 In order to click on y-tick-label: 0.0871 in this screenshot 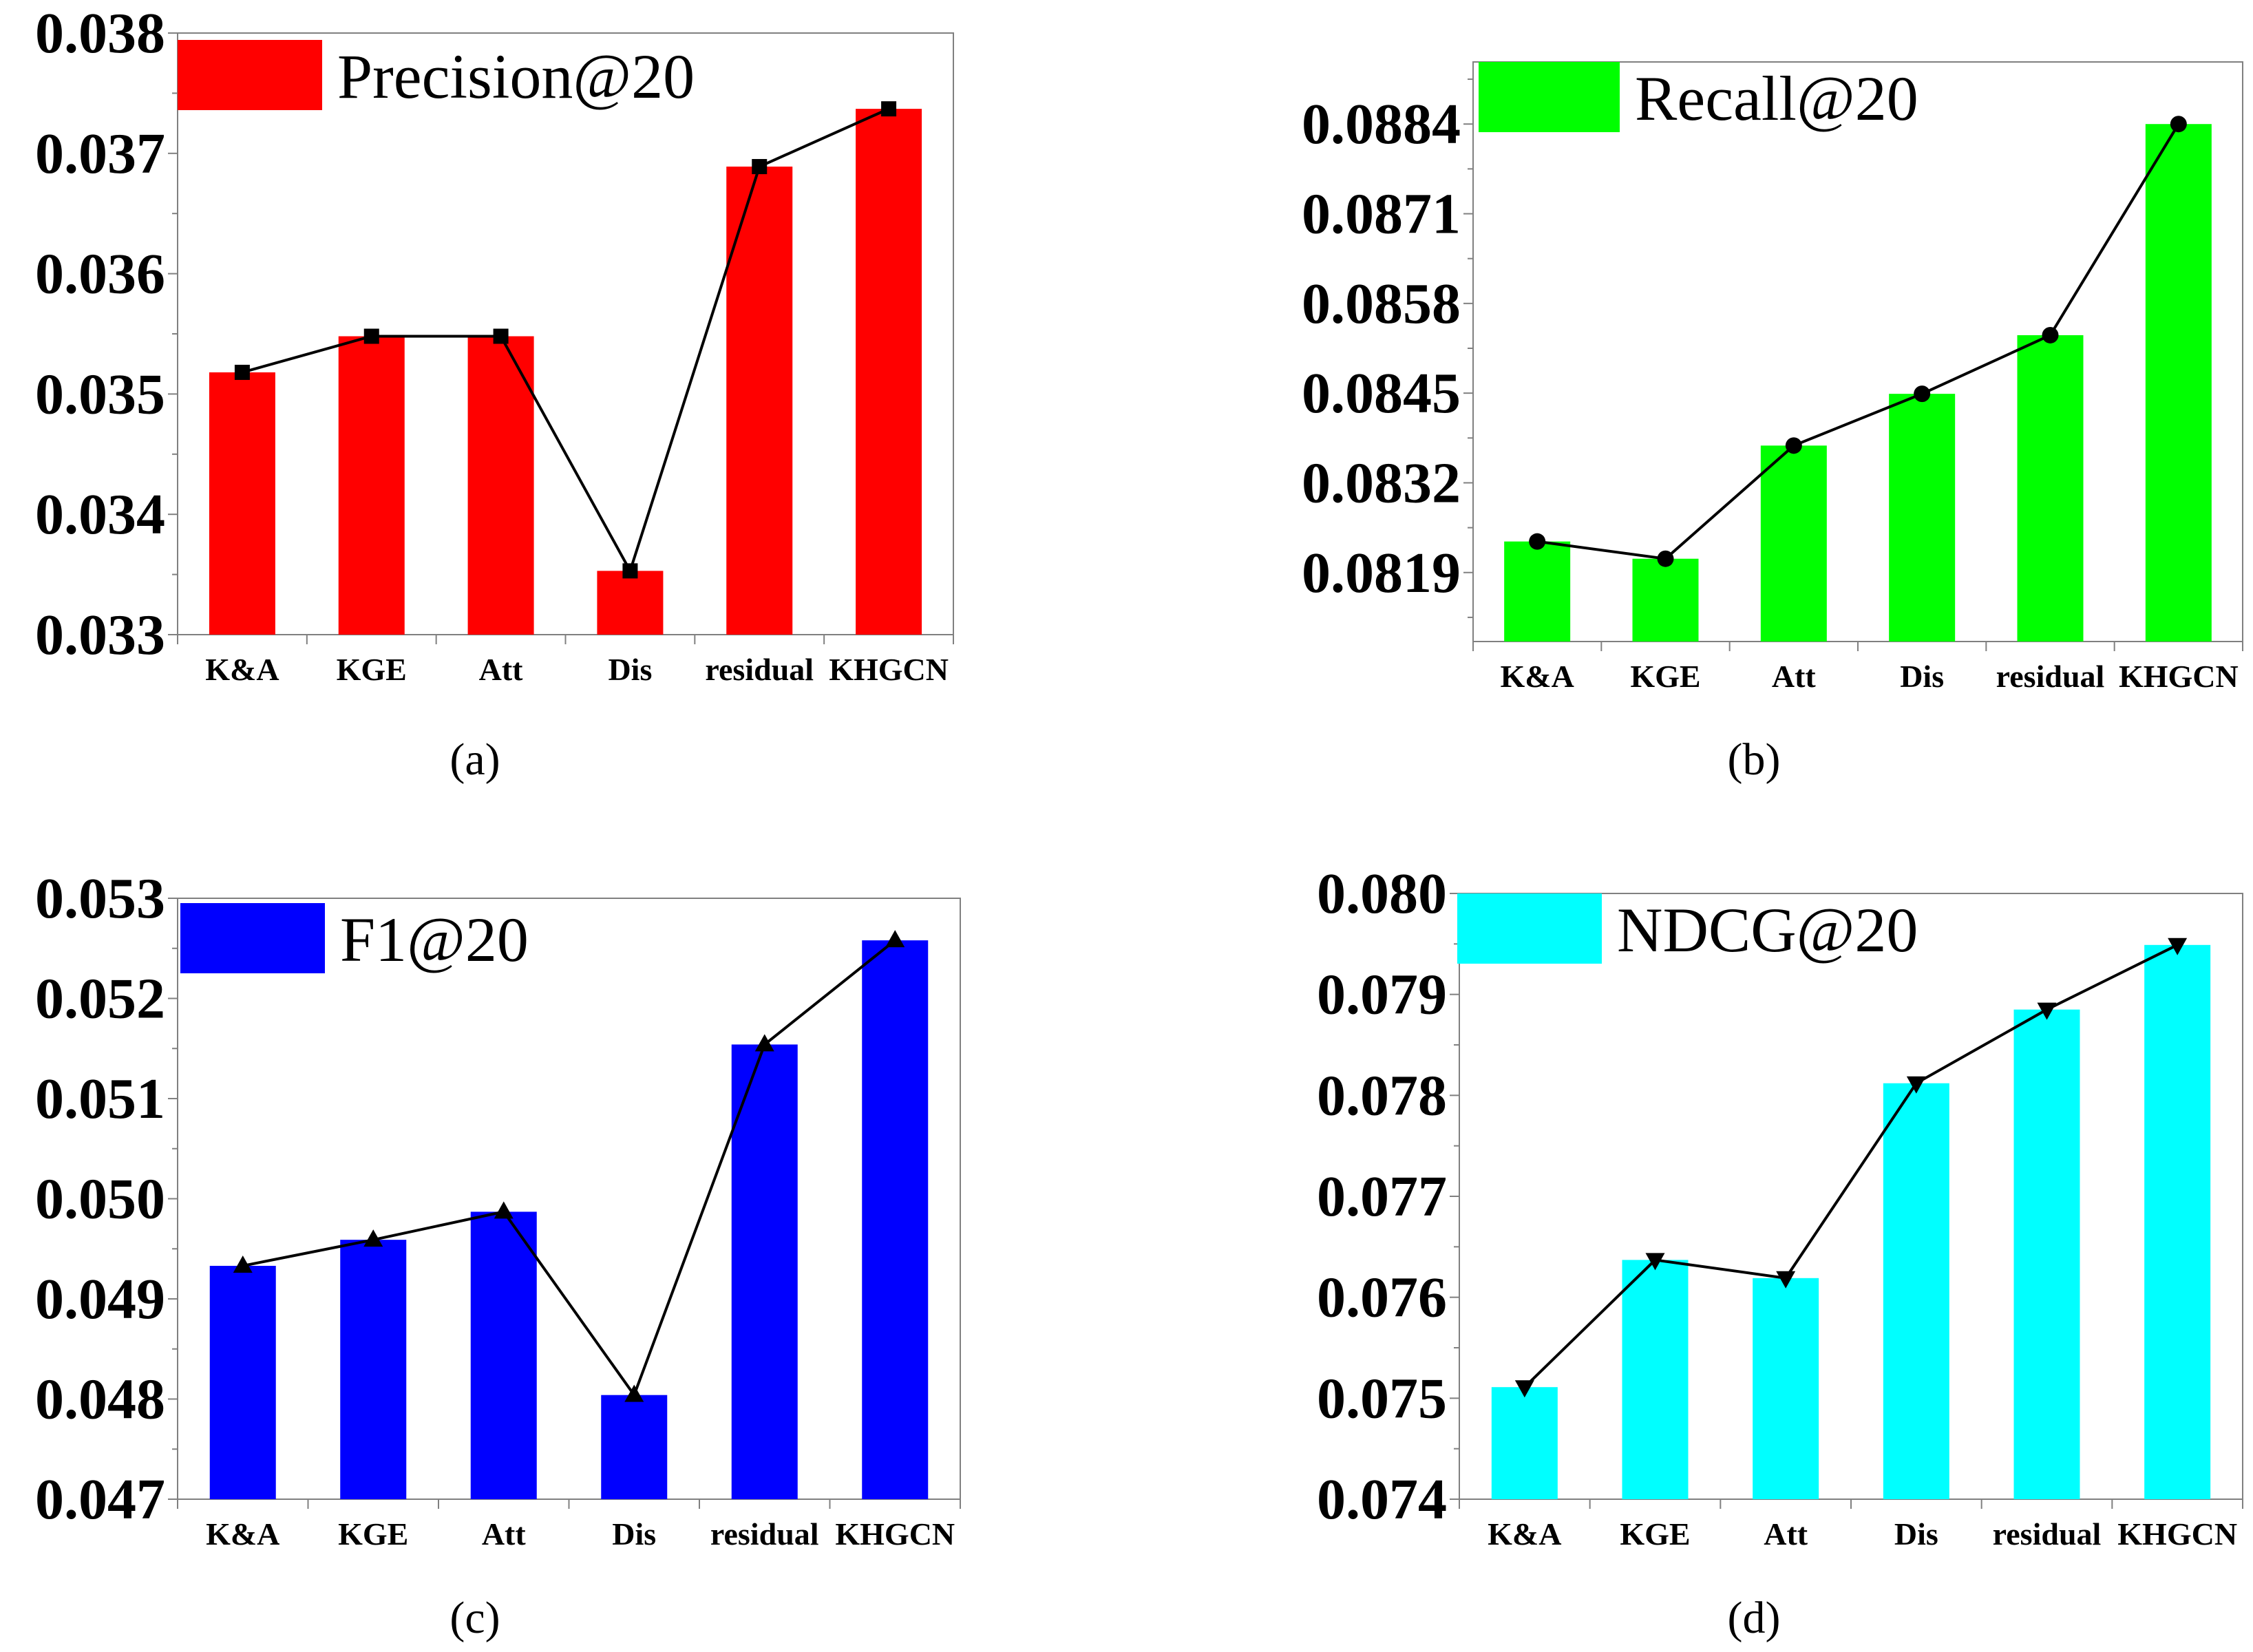, I will do `click(1381, 214)`.